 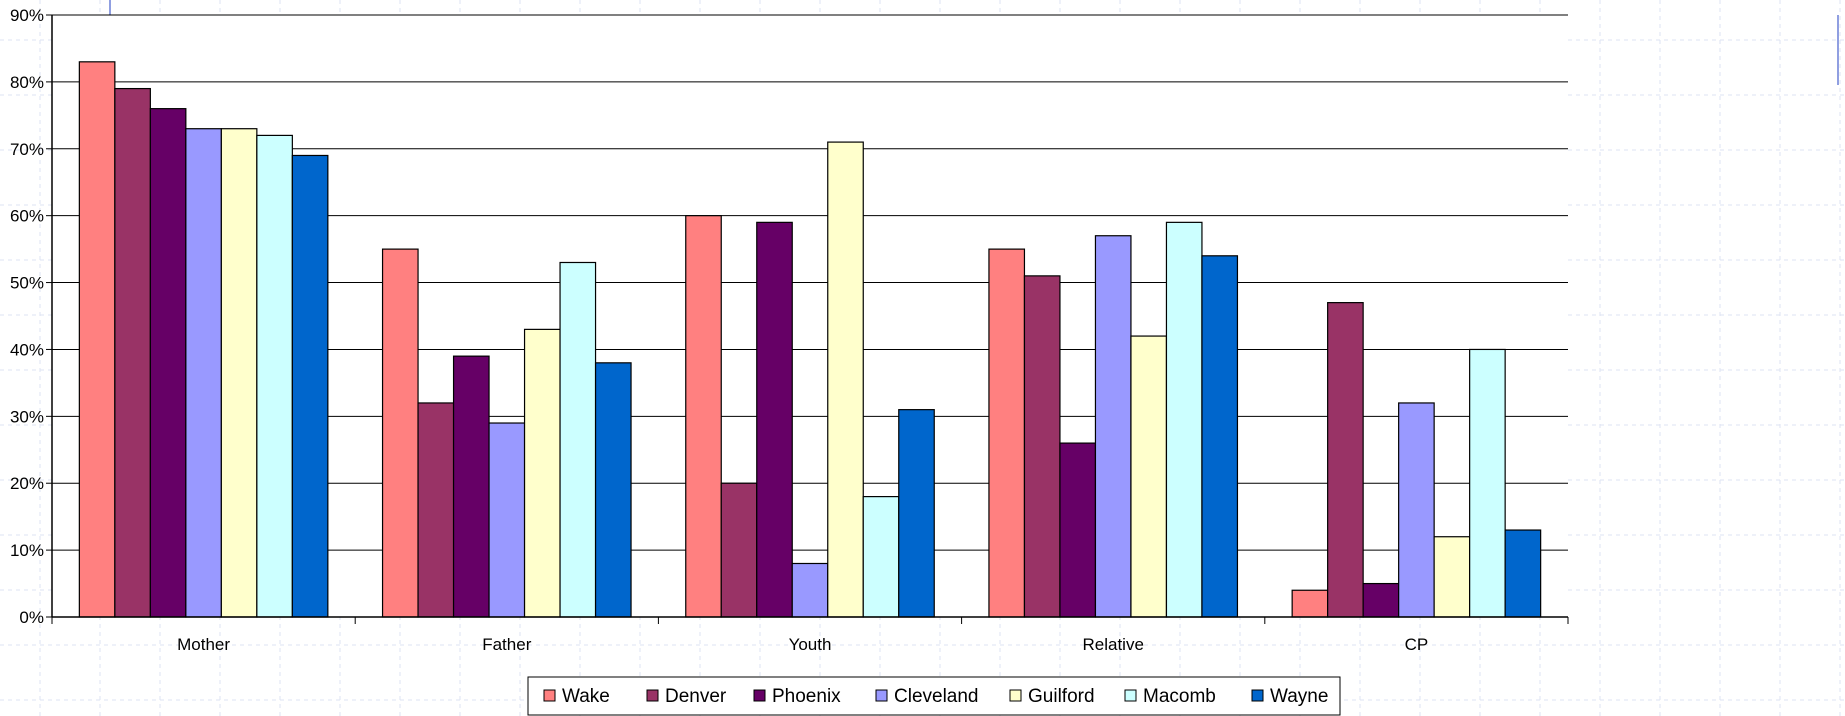 What do you see at coordinates (1061, 696) in the screenshot?
I see `legend-label-guilford: Guilford` at bounding box center [1061, 696].